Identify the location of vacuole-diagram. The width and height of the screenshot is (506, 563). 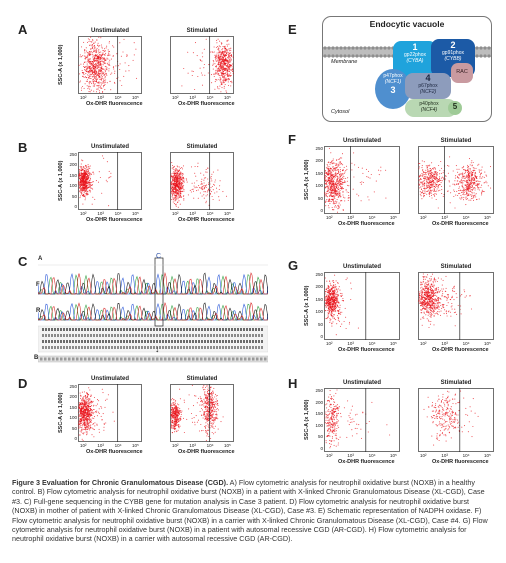
(407, 78).